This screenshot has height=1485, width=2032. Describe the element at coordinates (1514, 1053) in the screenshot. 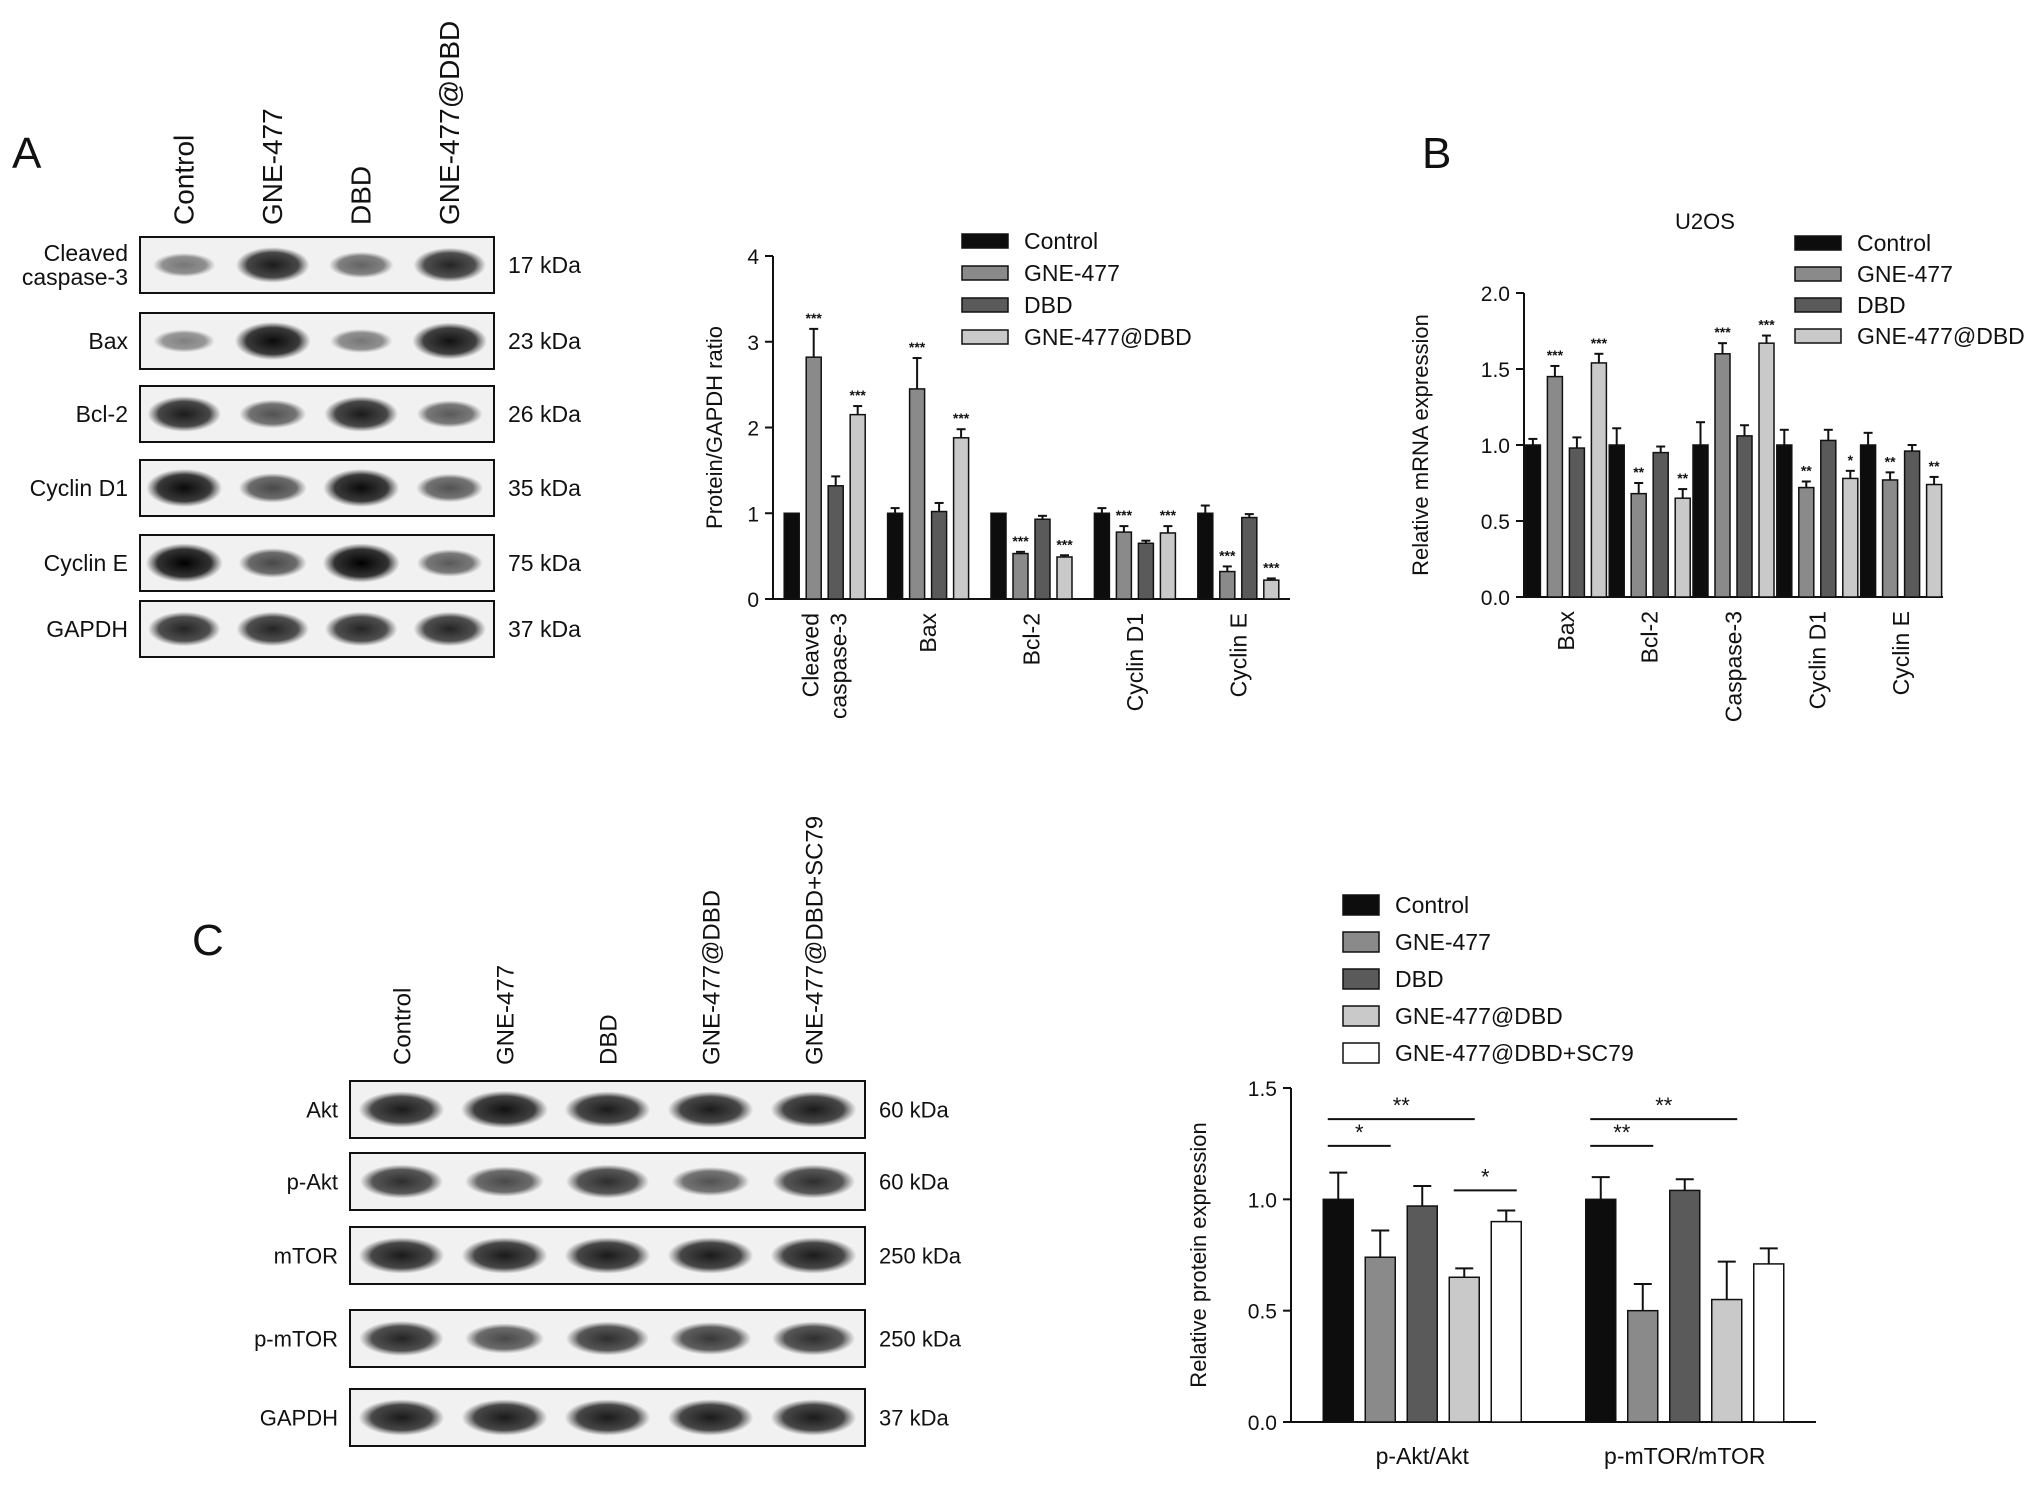

I see `legend-label: GNE-477@DBD+SC79` at that location.